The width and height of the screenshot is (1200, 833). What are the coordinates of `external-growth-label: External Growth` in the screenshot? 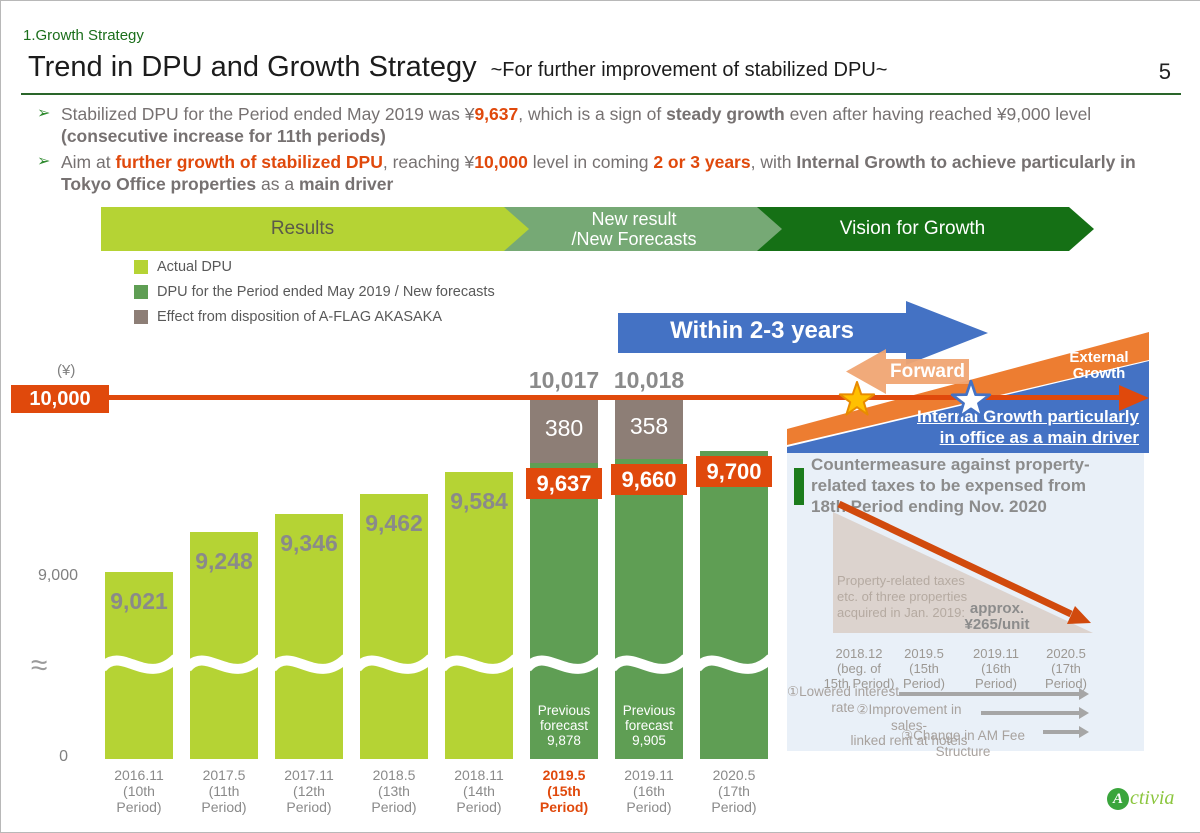 It's located at (1099, 365).